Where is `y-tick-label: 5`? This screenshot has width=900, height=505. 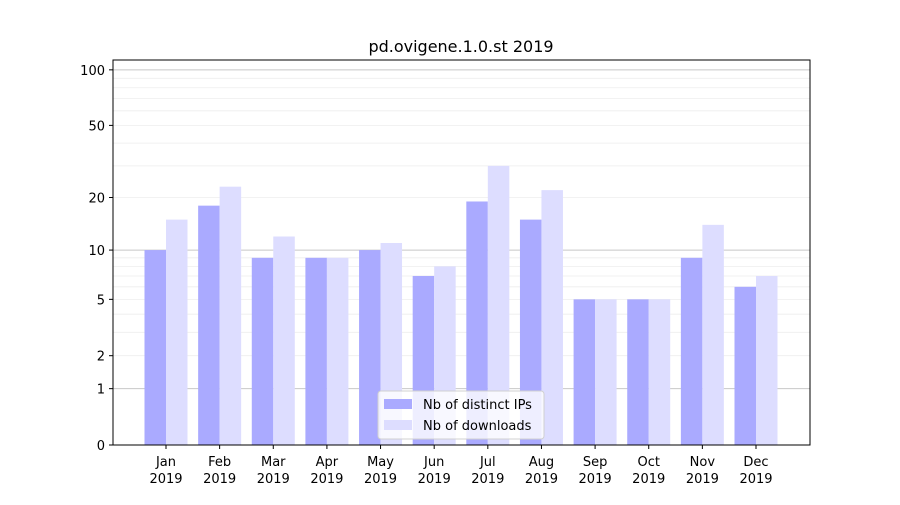
y-tick-label: 5 is located at coordinates (101, 300).